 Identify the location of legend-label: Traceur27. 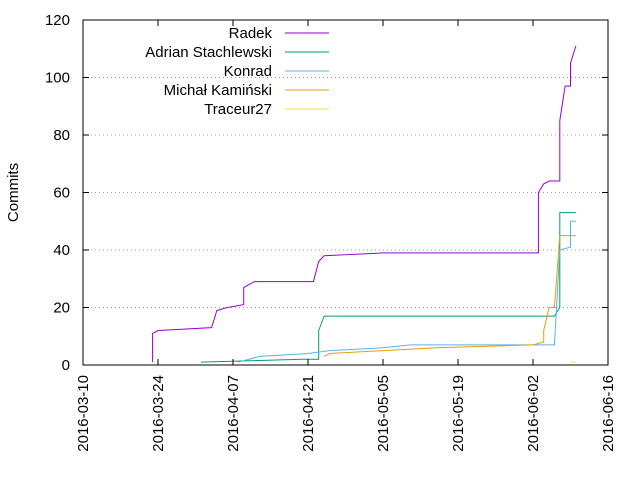
(238, 109).